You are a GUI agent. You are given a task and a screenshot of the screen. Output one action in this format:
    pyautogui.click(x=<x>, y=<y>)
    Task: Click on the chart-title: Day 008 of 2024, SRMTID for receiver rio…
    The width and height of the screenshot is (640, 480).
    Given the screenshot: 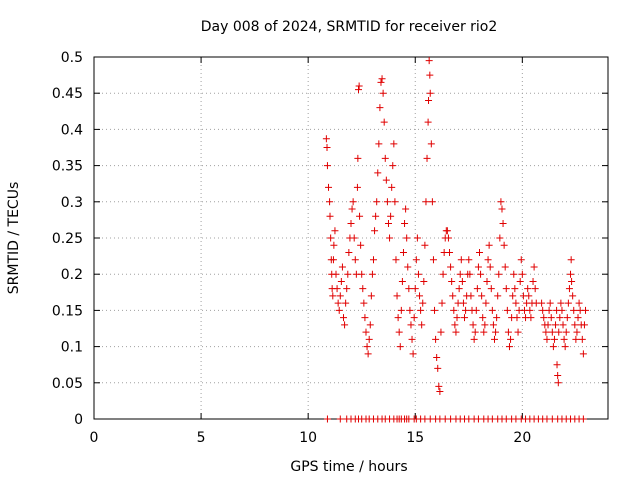 What is the action you would take?
    pyautogui.click(x=349, y=27)
    